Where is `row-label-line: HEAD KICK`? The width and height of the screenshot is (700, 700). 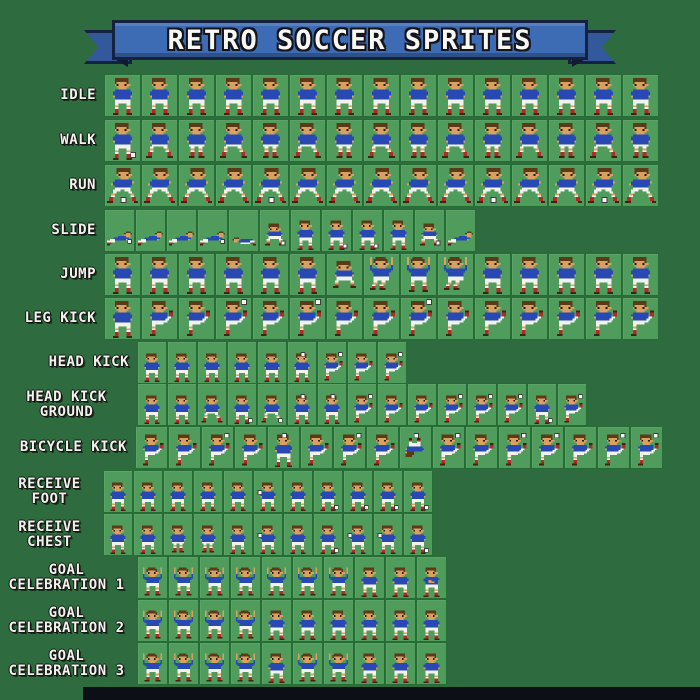 row-label-line: HEAD KICK is located at coordinates (88, 362).